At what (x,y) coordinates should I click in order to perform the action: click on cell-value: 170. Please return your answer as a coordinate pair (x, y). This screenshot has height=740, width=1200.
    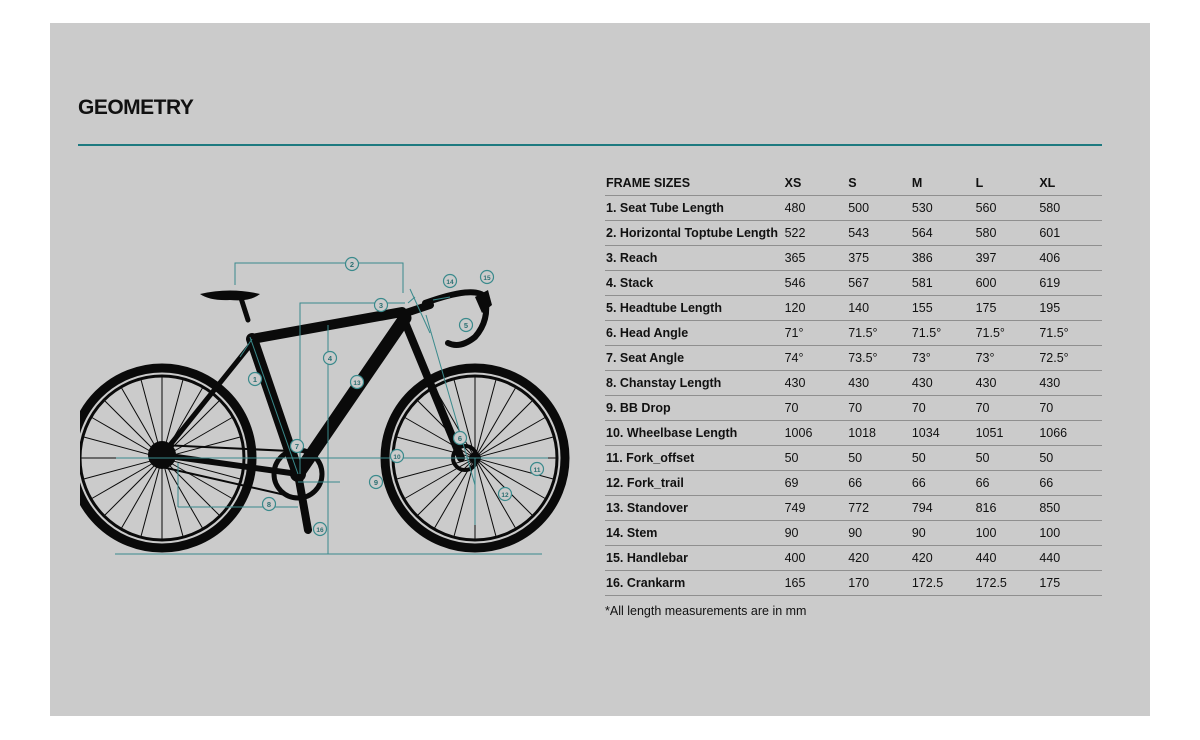
    Looking at the image, I should click on (879, 583).